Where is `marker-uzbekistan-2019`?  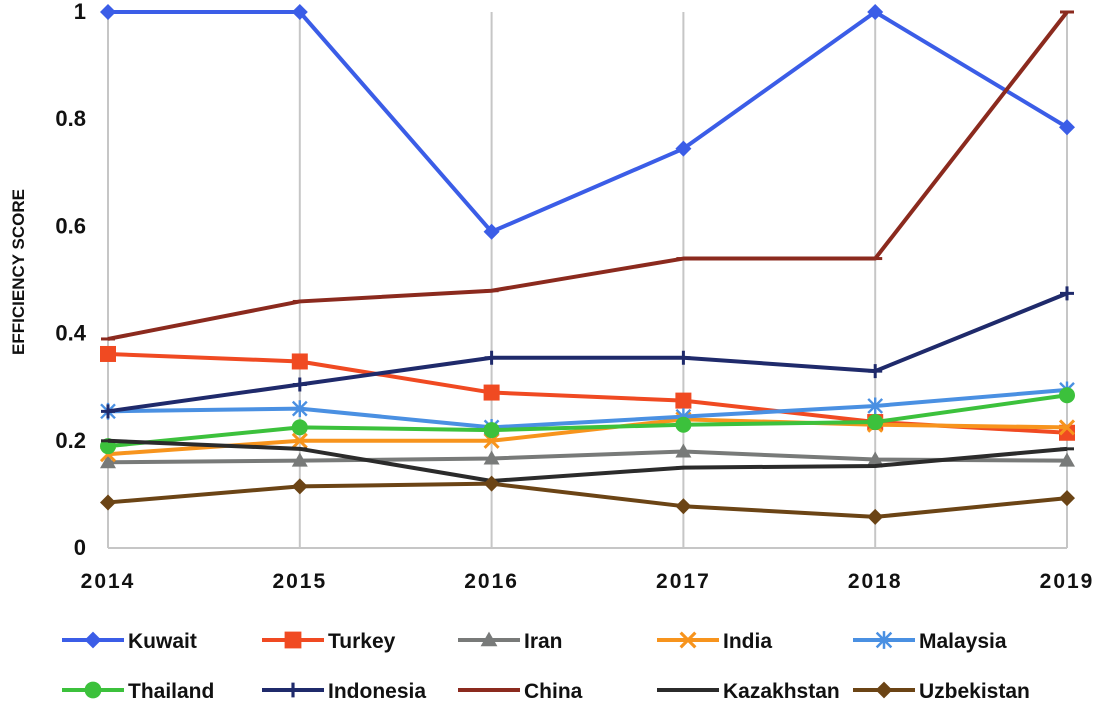 marker-uzbekistan-2019 is located at coordinates (1067, 498).